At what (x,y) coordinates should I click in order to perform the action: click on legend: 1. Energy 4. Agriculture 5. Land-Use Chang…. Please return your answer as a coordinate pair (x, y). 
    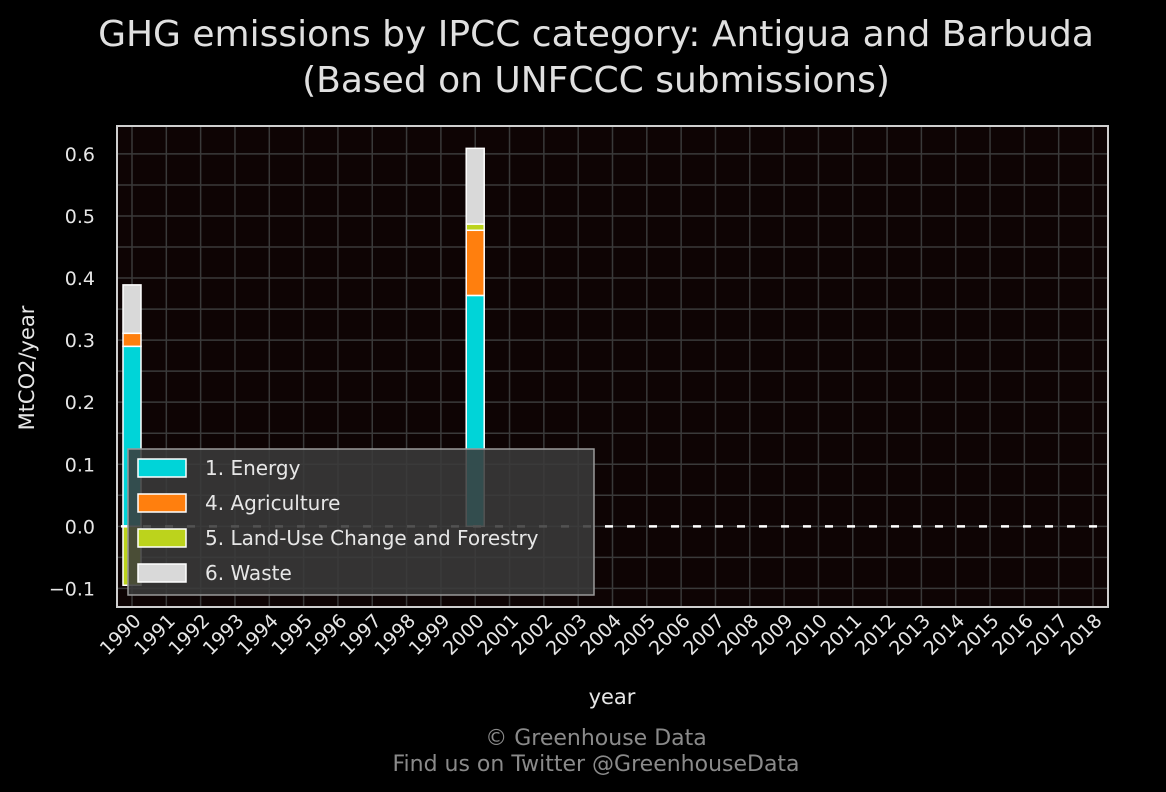
    Looking at the image, I should click on (361, 522).